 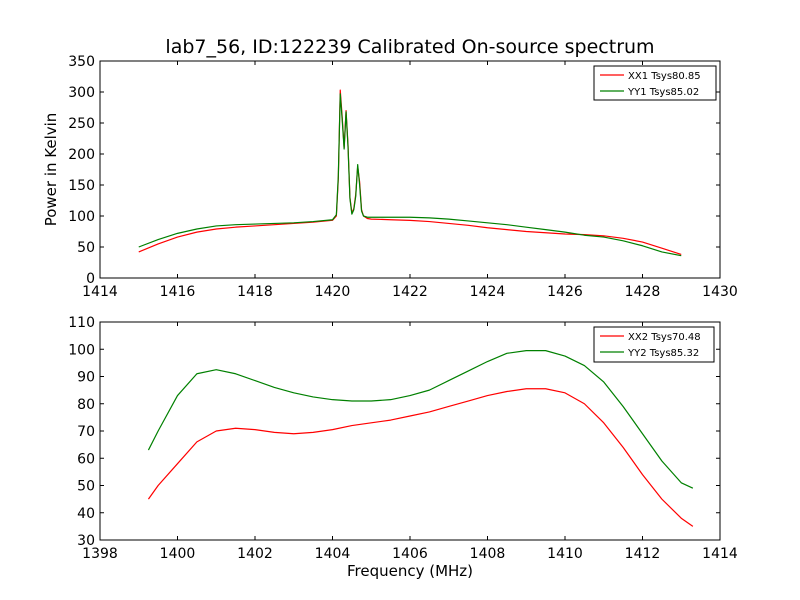 What do you see at coordinates (488, 554) in the screenshot?
I see `bottom-x-tick-label: 1408` at bounding box center [488, 554].